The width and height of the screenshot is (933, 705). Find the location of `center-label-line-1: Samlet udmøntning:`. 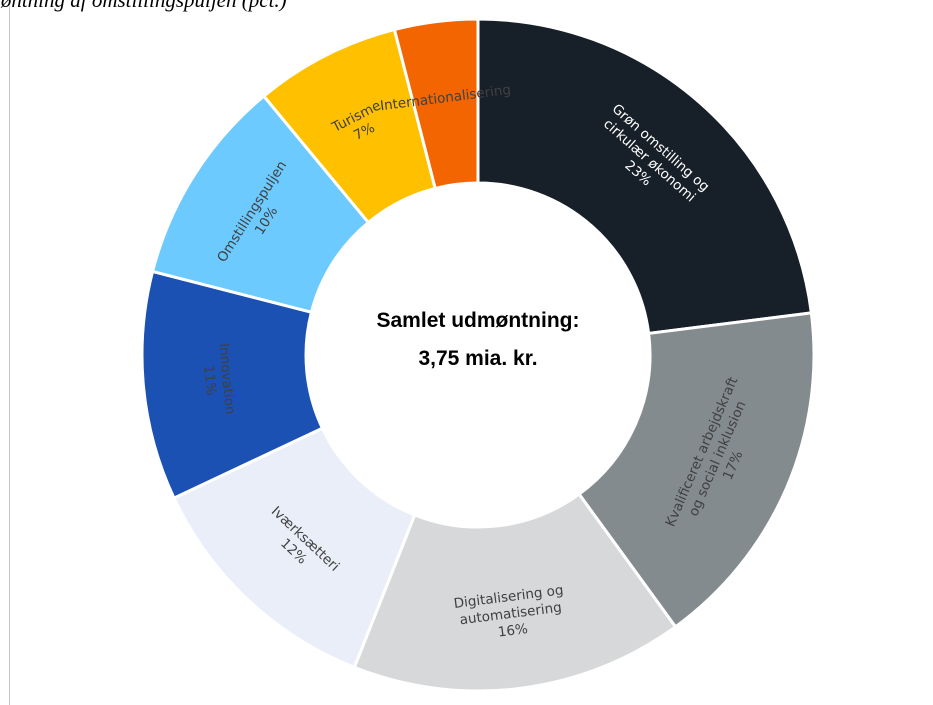

center-label-line-1: Samlet udmøntning: is located at coordinates (478, 320).